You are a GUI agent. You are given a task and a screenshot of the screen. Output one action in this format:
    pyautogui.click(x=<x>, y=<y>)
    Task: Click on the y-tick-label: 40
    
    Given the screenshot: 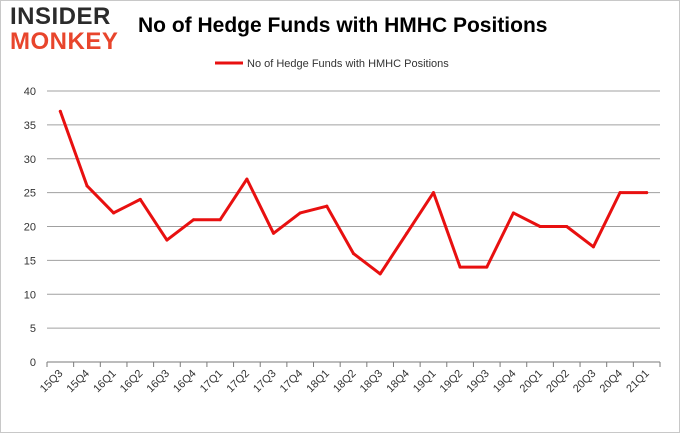 What is the action you would take?
    pyautogui.click(x=30, y=92)
    